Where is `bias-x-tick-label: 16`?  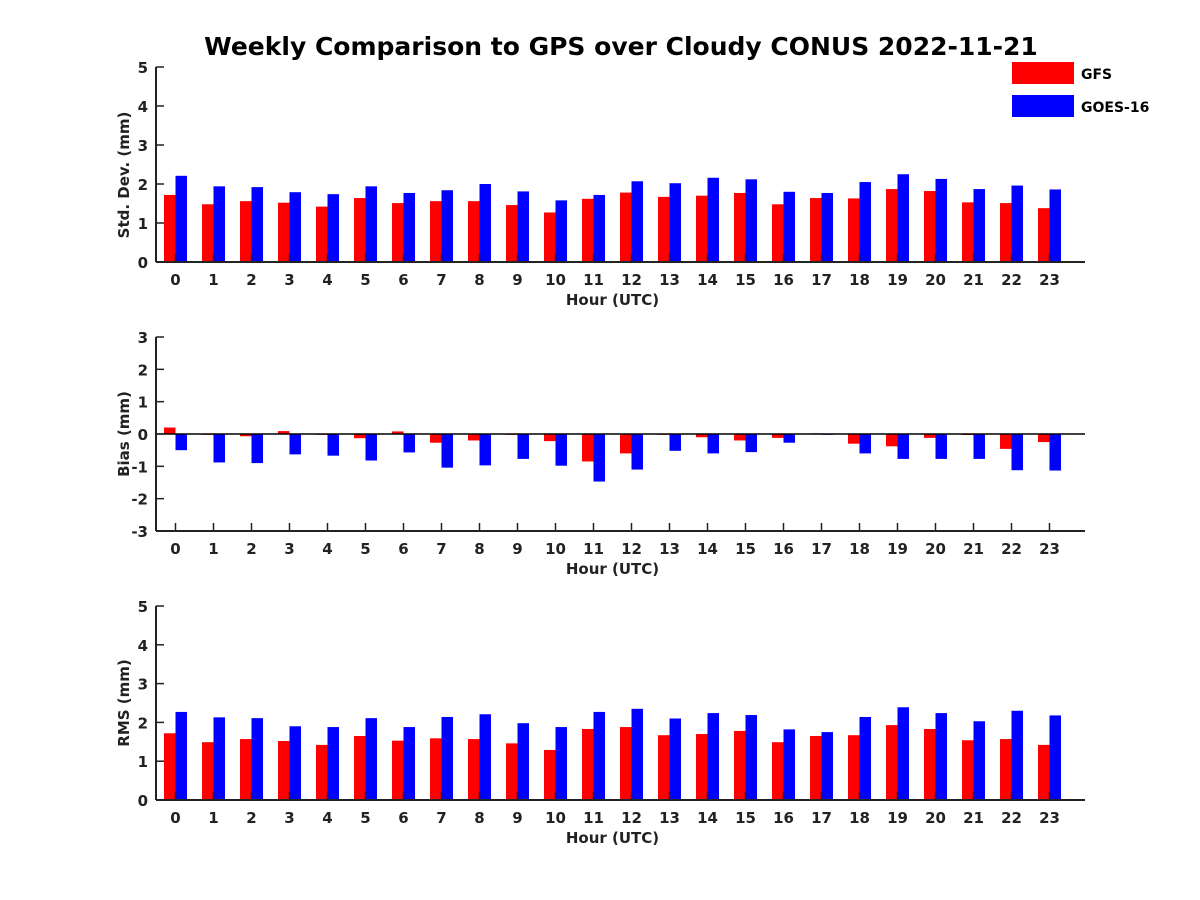 bias-x-tick-label: 16 is located at coordinates (783, 549).